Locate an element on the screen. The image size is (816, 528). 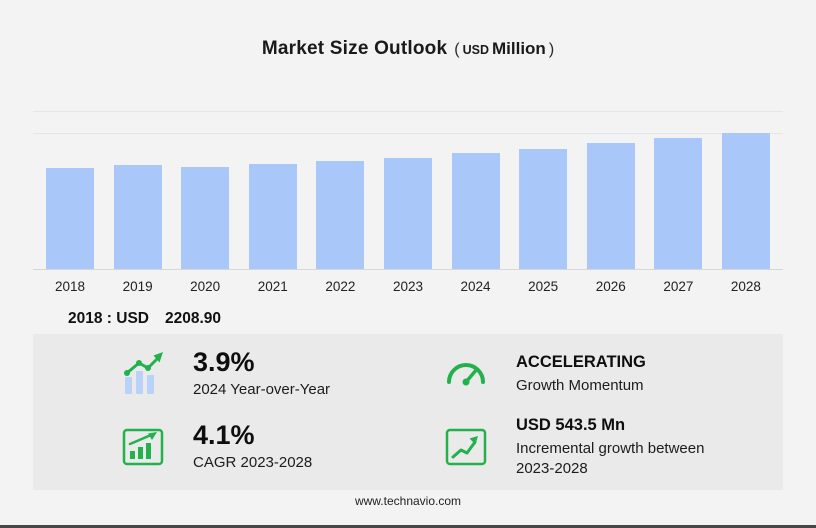
stat-cagr-text: 4.1% CAGR 2023-2028 is located at coordinates (252, 447).